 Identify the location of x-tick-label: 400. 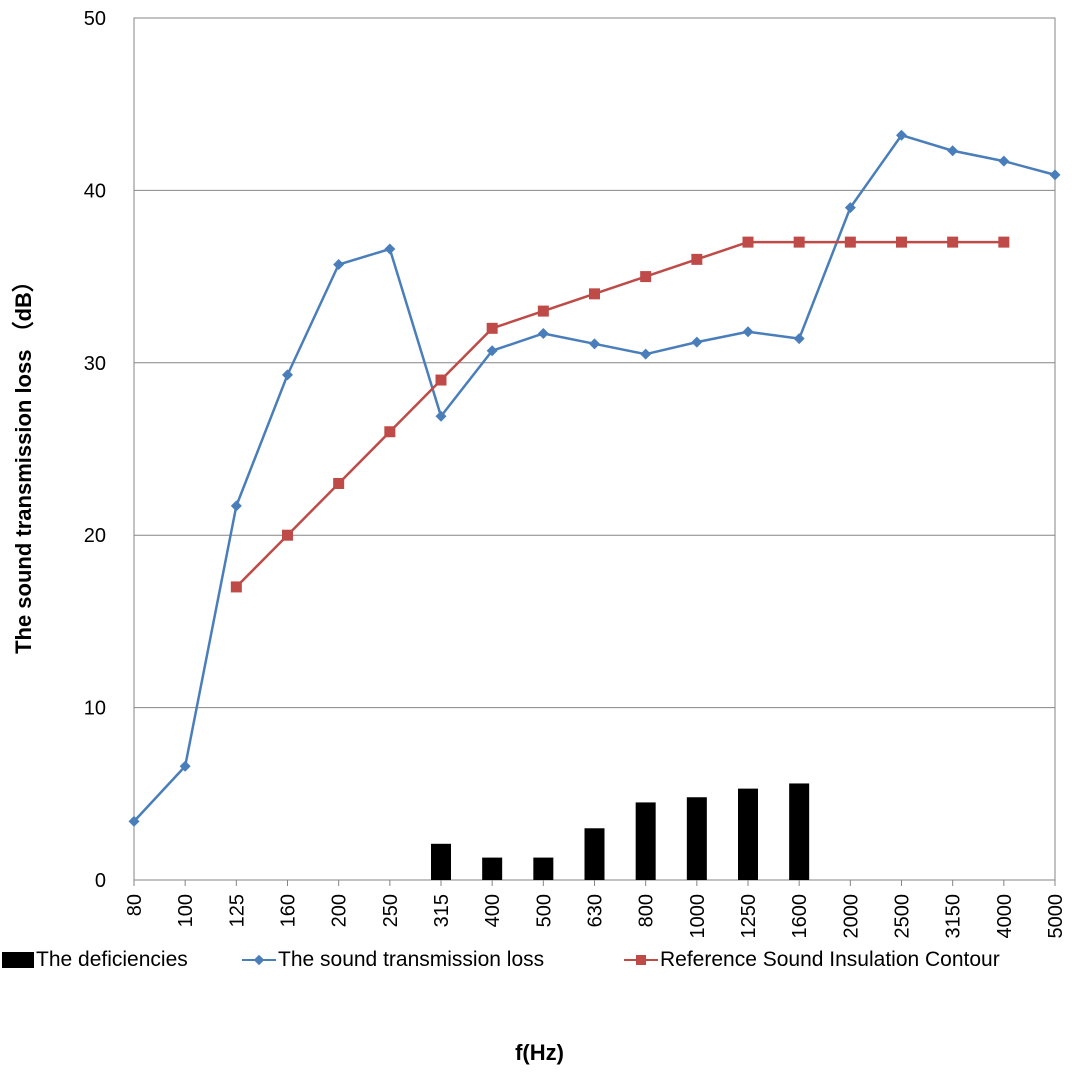
(493, 910).